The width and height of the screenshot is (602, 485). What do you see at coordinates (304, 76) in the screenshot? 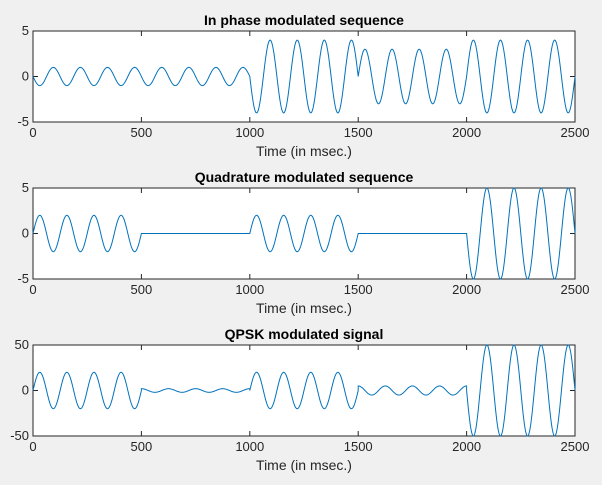
I see `signal-line` at bounding box center [304, 76].